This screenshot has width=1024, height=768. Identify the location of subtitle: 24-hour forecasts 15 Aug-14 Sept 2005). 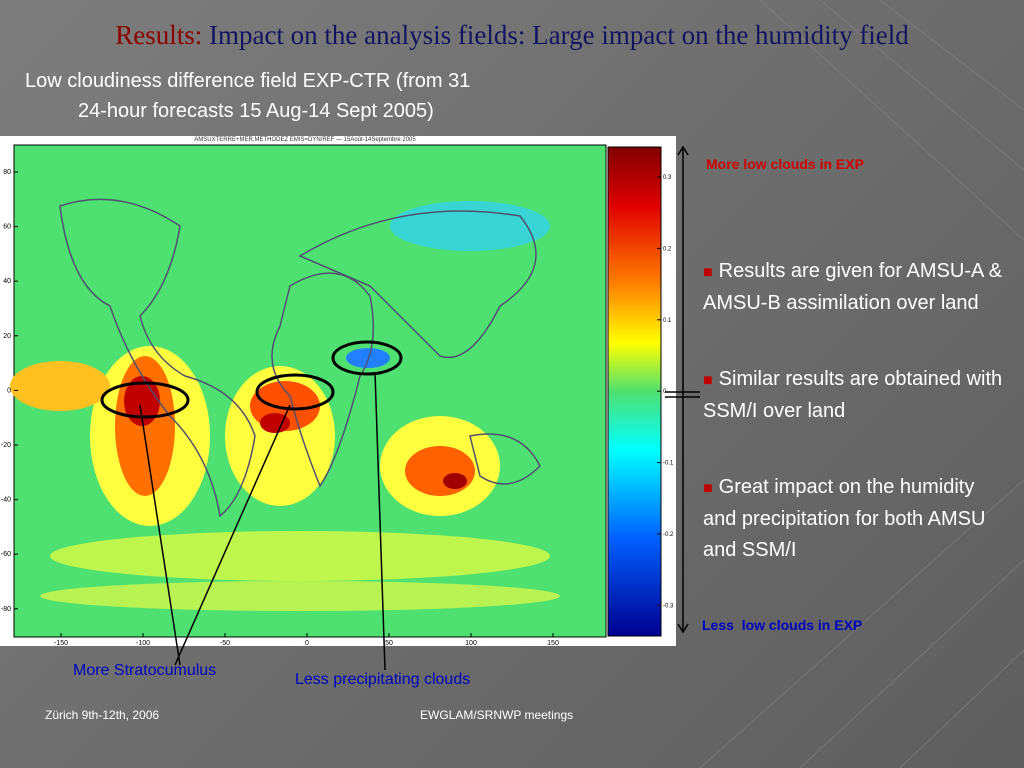
(256, 111).